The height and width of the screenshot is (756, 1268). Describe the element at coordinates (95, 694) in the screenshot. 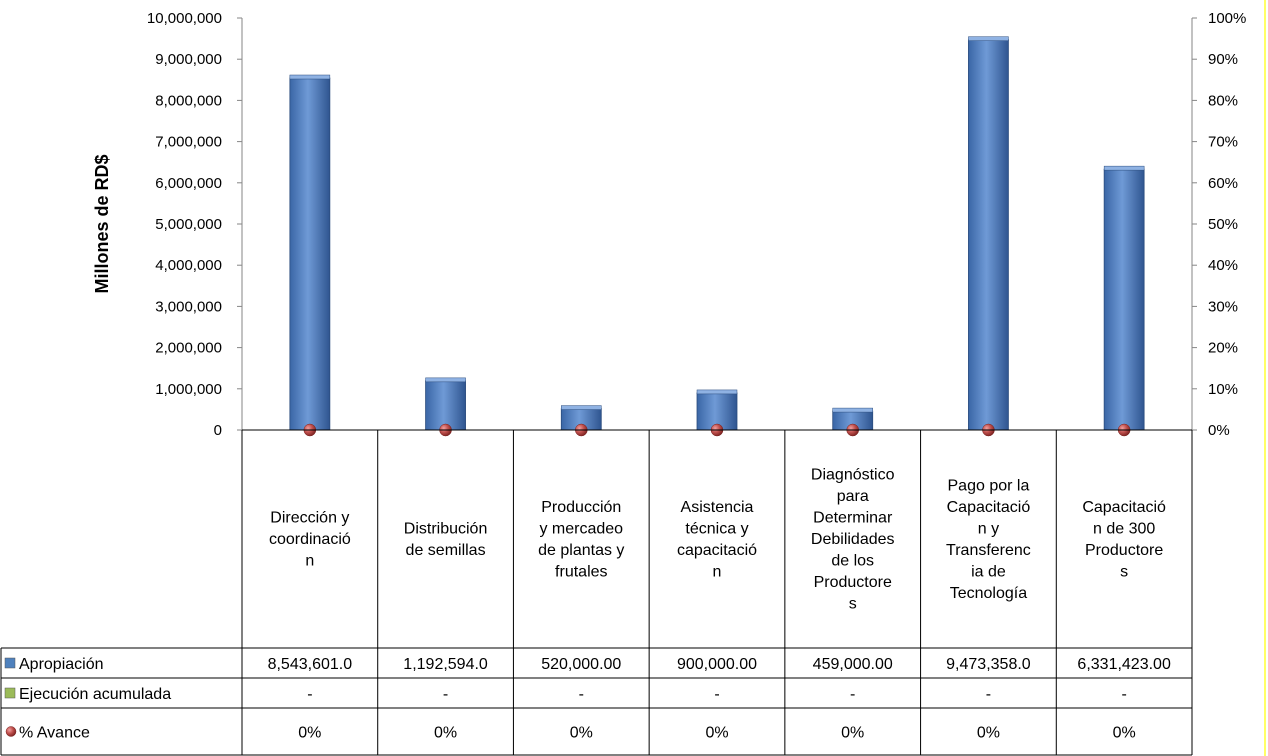

I see `row-label: Ejecución acumulada` at that location.